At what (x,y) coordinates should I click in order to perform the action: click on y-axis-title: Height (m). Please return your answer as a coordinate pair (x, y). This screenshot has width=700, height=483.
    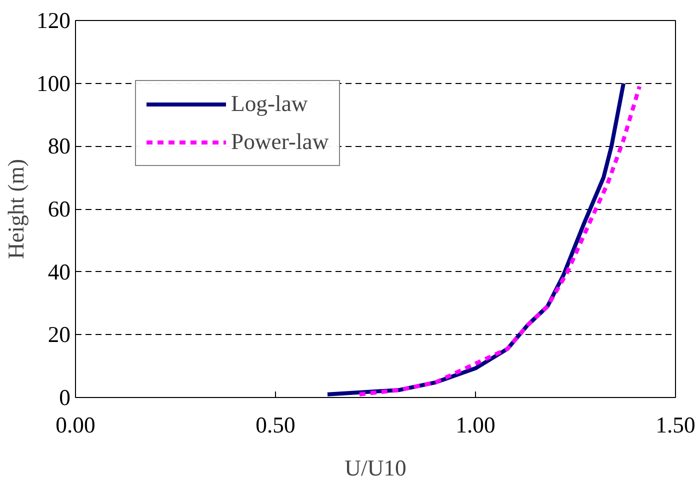
    Looking at the image, I should click on (16, 209).